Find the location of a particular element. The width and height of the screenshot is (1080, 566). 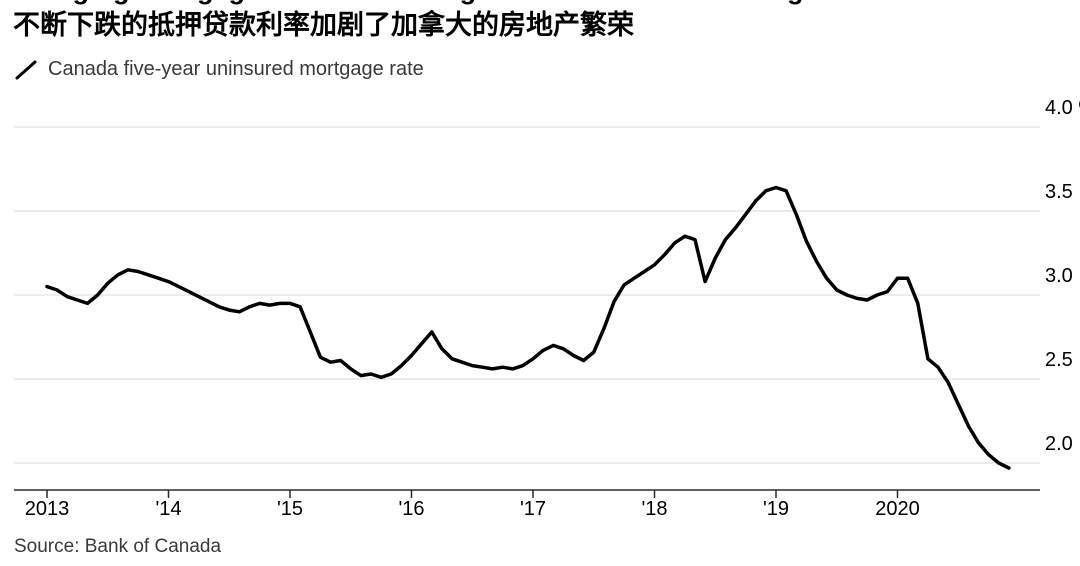

x-axis-label: '19 is located at coordinates (776, 509).